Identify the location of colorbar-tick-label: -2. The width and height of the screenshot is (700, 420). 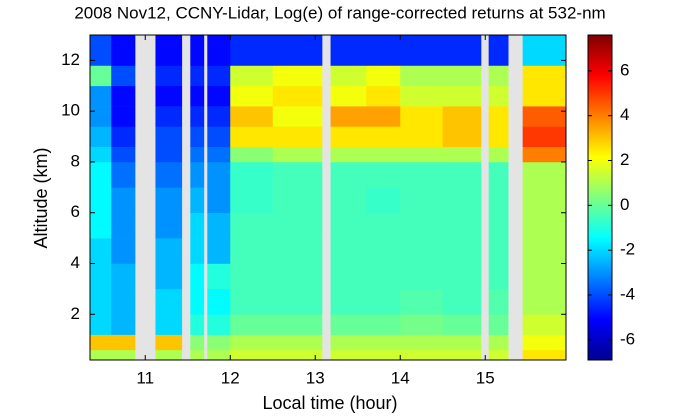
(627, 249).